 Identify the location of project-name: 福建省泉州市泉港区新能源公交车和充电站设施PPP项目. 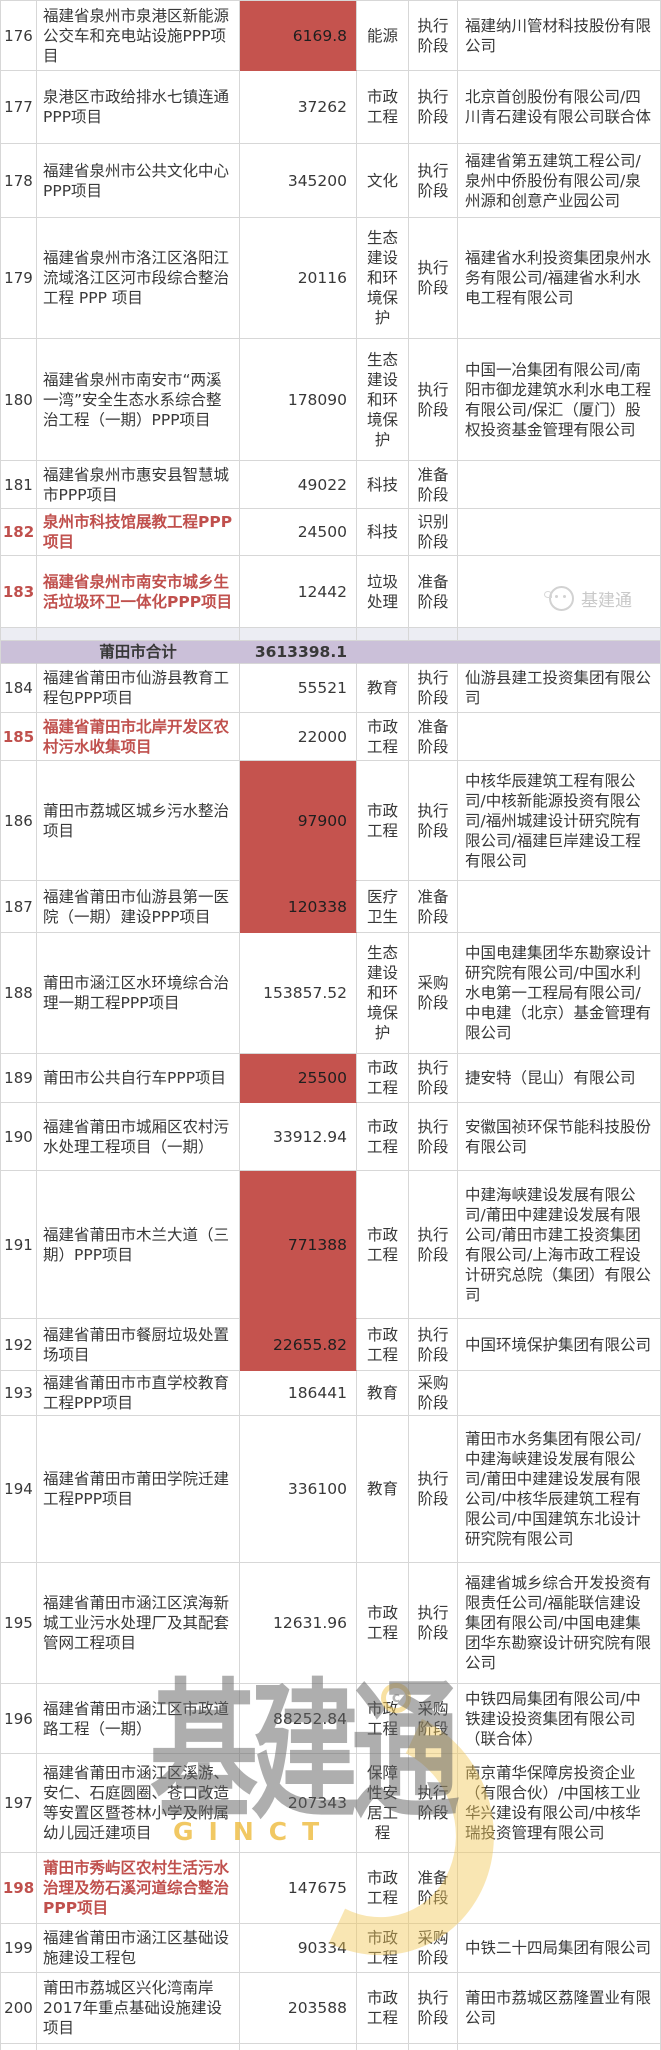
(136, 35).